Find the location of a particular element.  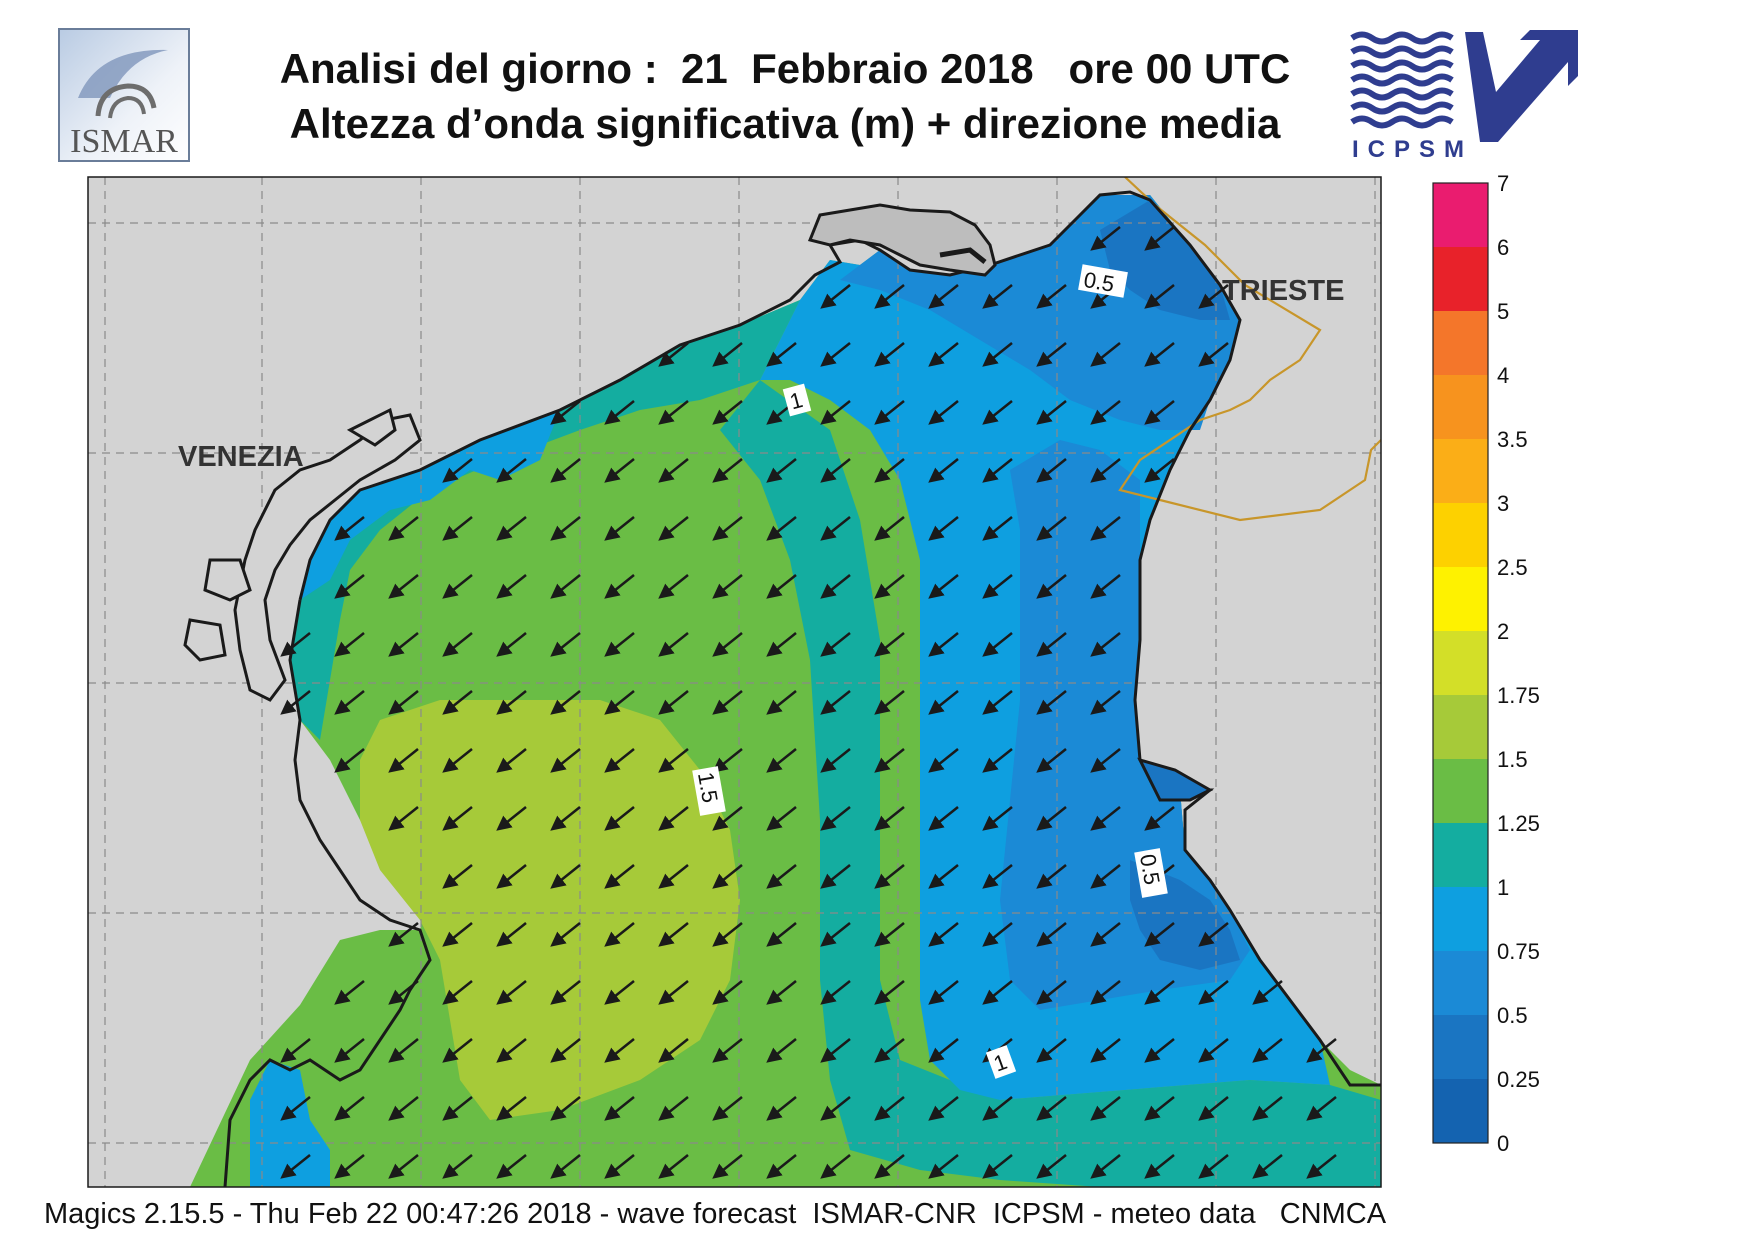

colorbar-tick-label: 3 is located at coordinates (1503, 503).